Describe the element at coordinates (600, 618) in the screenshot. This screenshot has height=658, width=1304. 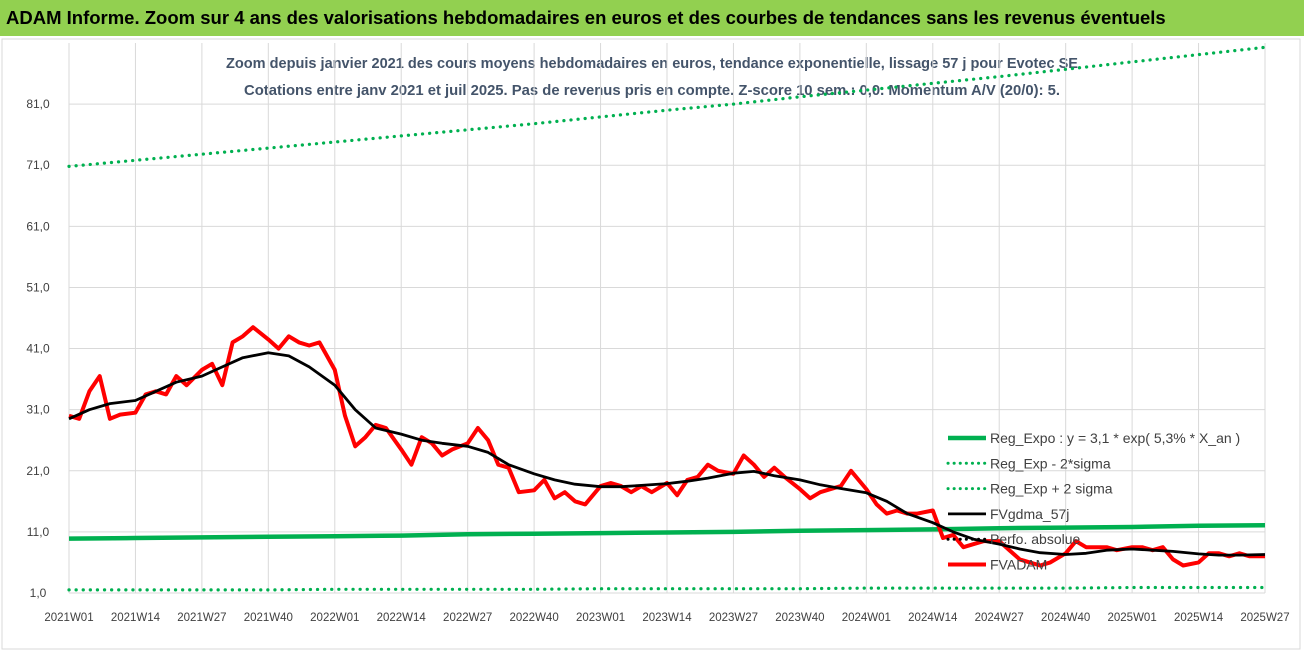
I see `x-tick-label: 2023W01` at that location.